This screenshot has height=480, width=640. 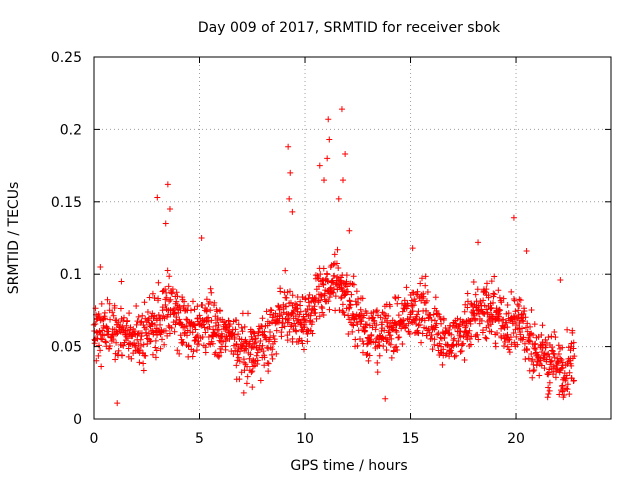 I want to click on y-tick-label: 0.2, so click(x=71, y=130).